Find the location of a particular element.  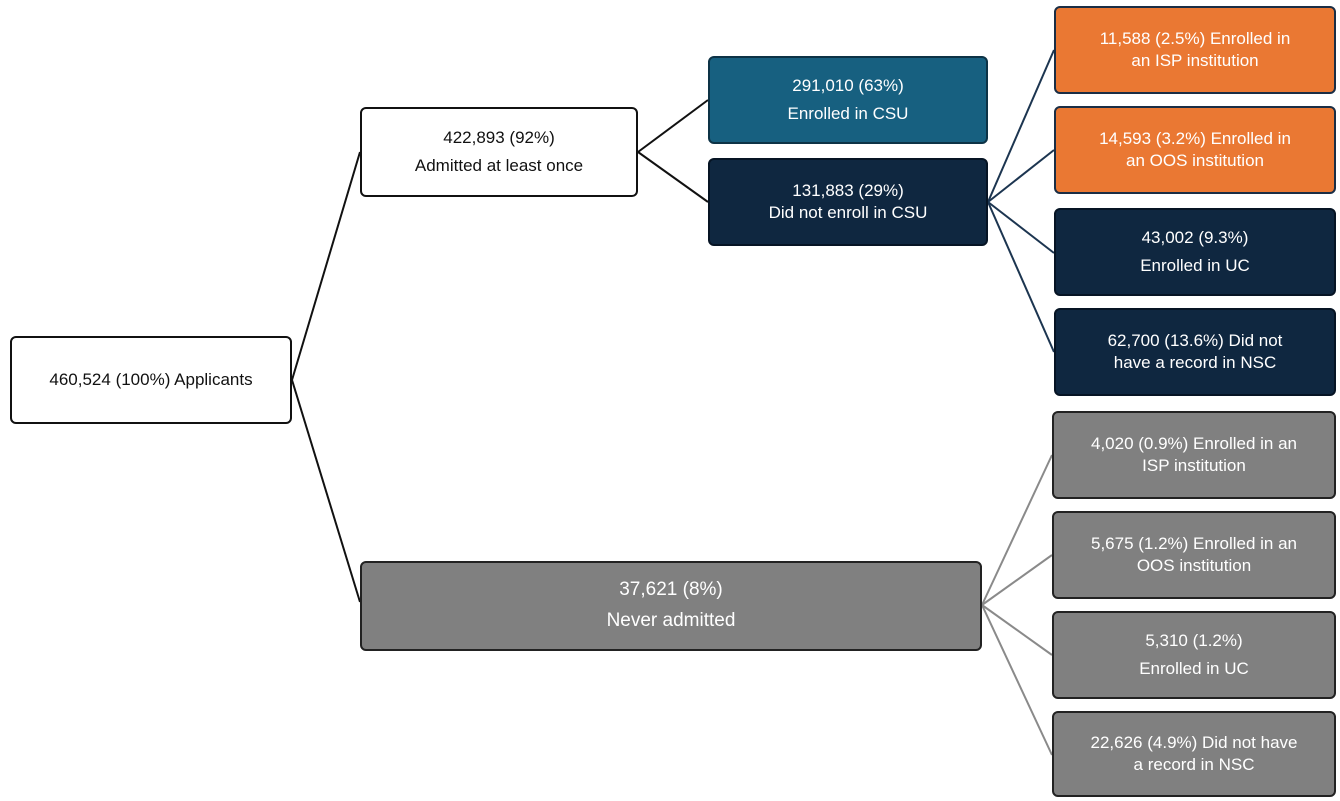

node-admitted-uc-label: Enrolled in UC is located at coordinates (1195, 265).